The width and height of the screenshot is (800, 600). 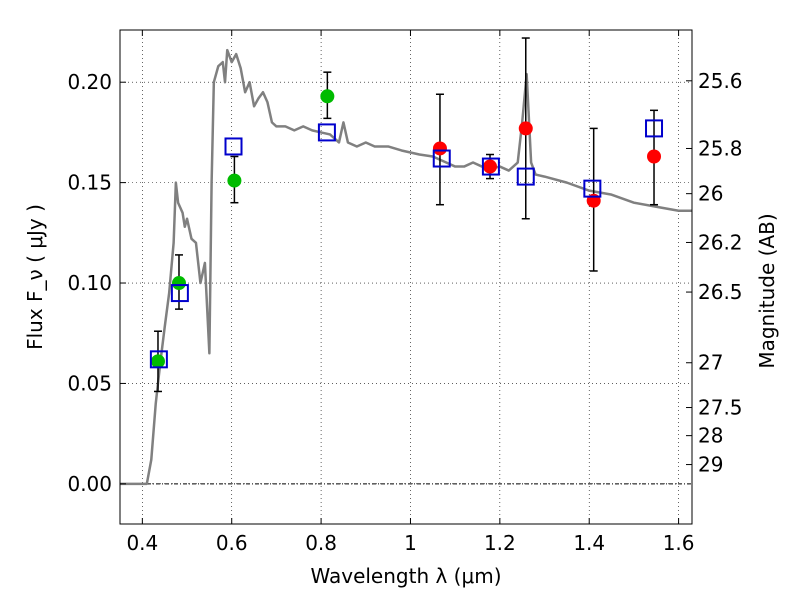 What do you see at coordinates (679, 543) in the screenshot?
I see `x-tick-label: 1.6` at bounding box center [679, 543].